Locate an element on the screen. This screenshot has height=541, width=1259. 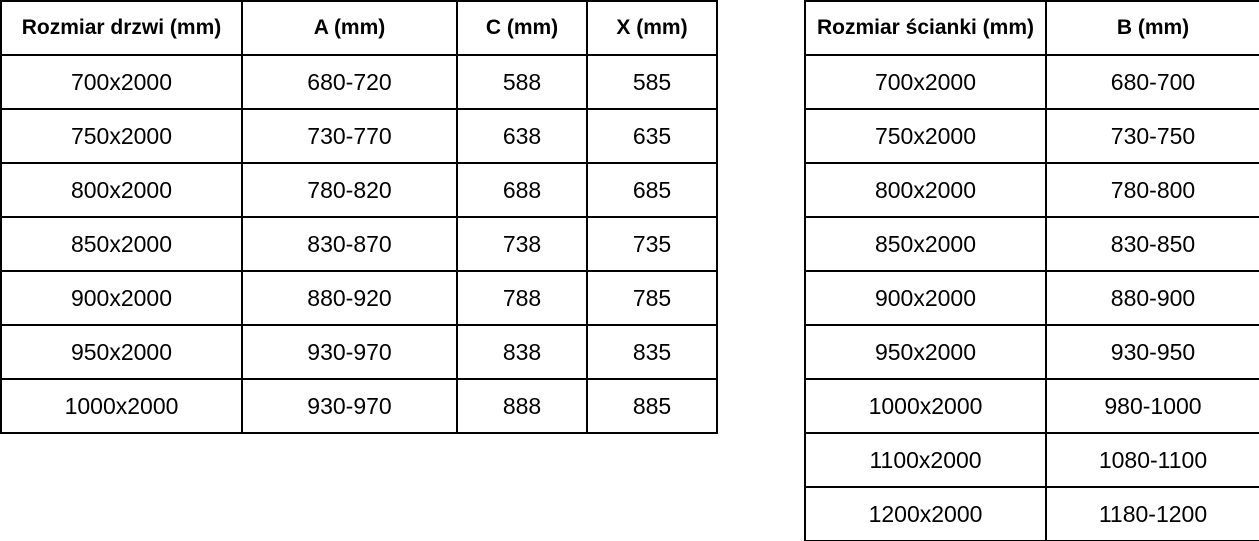
dimension-c-cell: 788 is located at coordinates (522, 298).